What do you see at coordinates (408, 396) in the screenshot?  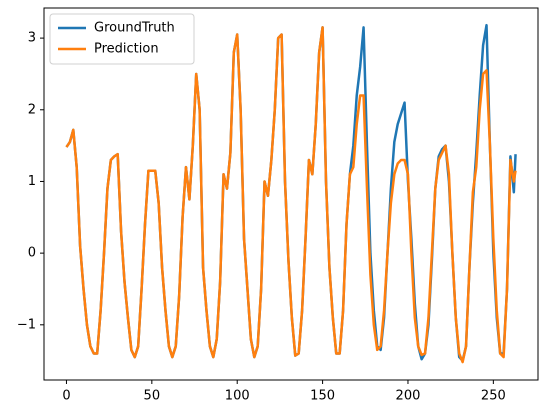 I see `x-tick-label: 200` at bounding box center [408, 396].